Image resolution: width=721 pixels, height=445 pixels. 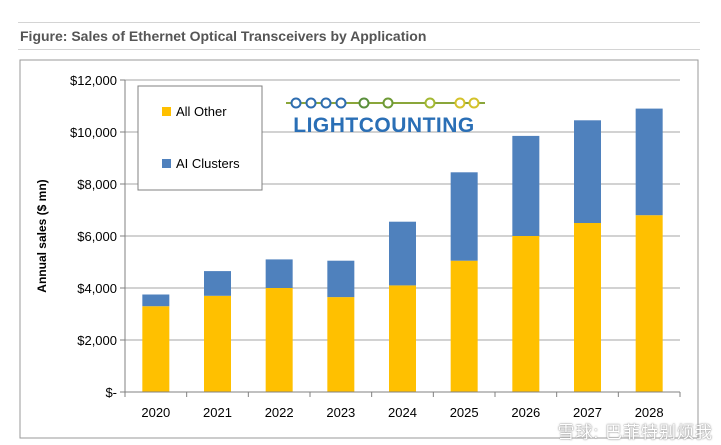 What do you see at coordinates (359, 49) in the screenshot?
I see `title-rule-bottom` at bounding box center [359, 49].